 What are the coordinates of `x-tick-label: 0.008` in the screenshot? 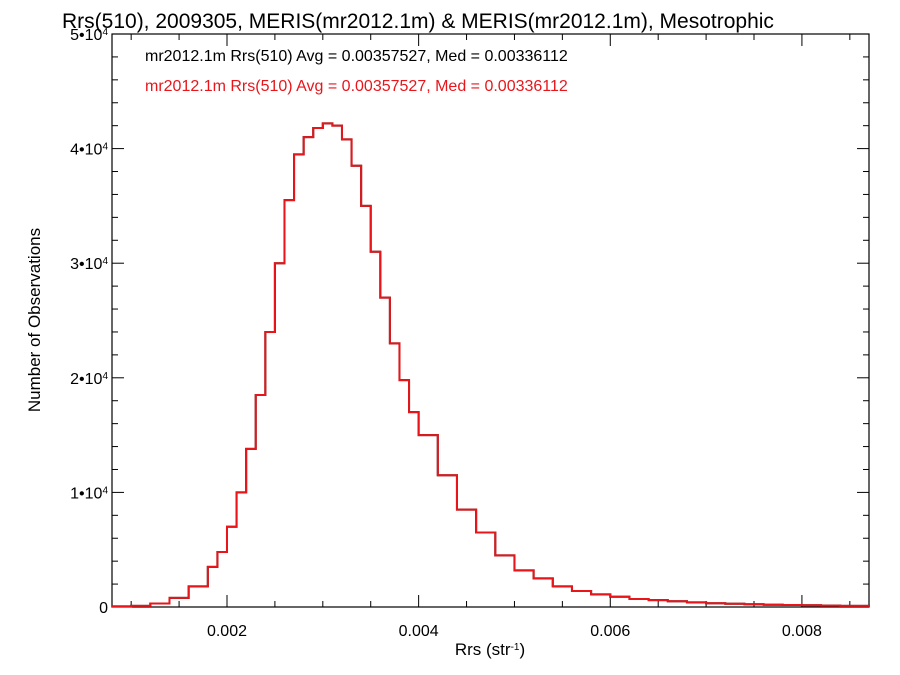 It's located at (802, 631).